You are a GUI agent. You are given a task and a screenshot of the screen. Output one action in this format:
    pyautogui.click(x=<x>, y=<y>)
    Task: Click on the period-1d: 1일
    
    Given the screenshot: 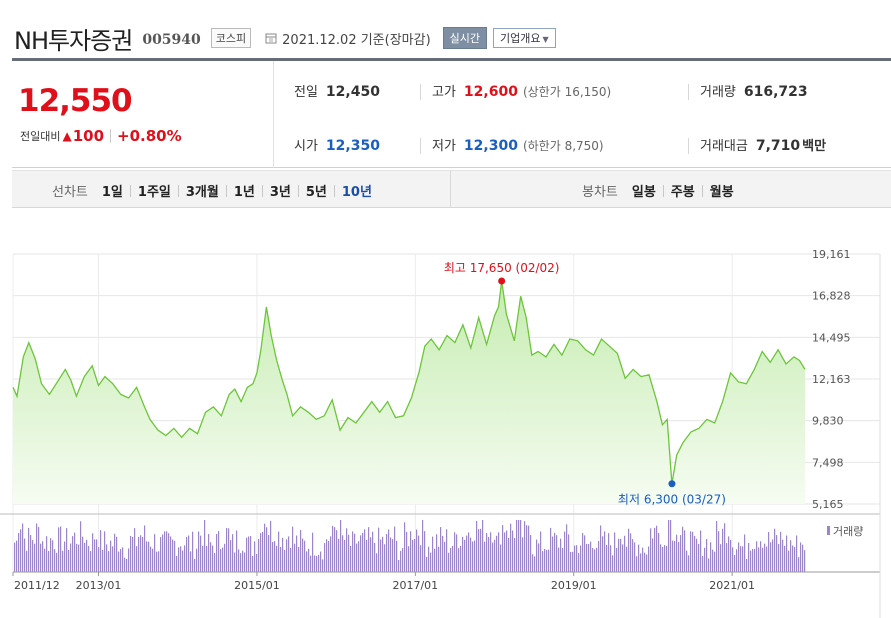 What is the action you would take?
    pyautogui.click(x=112, y=192)
    